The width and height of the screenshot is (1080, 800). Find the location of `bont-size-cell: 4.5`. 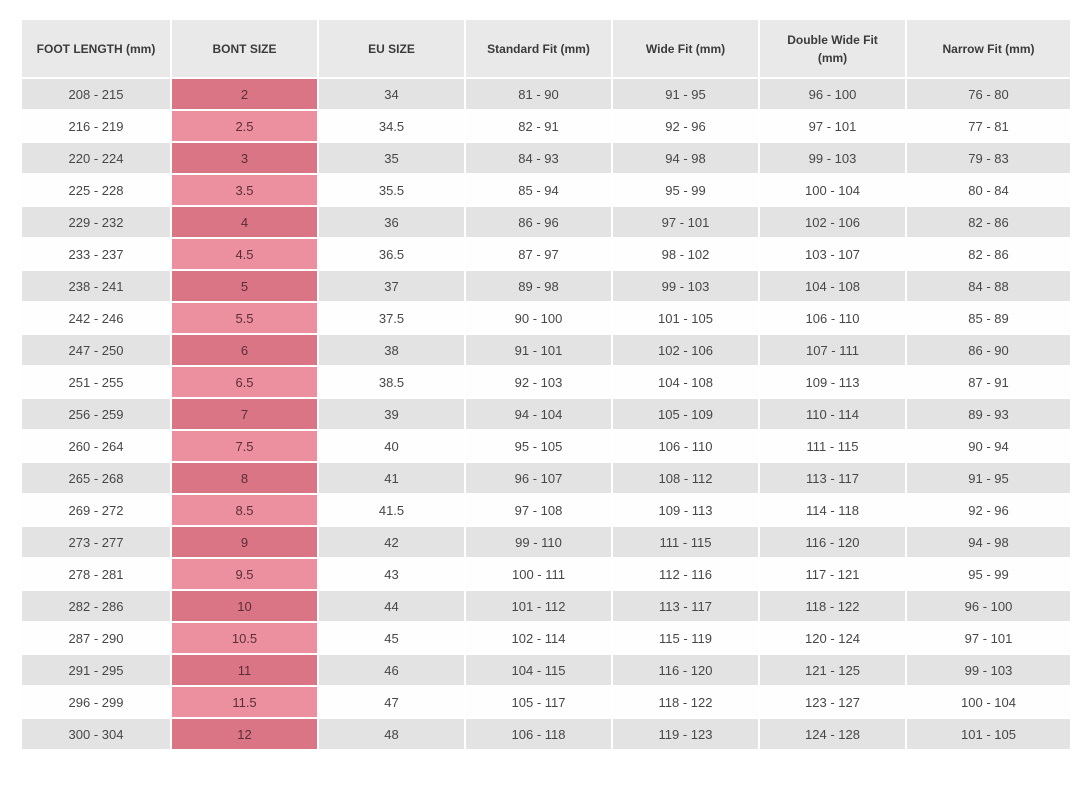

bont-size-cell: 4.5 is located at coordinates (244, 254).